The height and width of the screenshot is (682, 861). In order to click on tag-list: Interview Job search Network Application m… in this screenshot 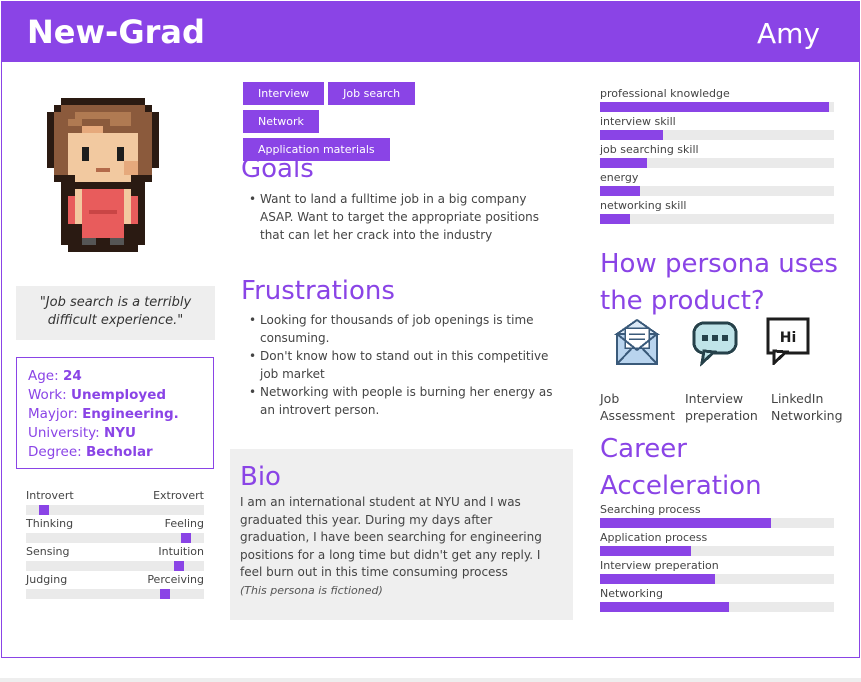, I will do `click(368, 124)`.